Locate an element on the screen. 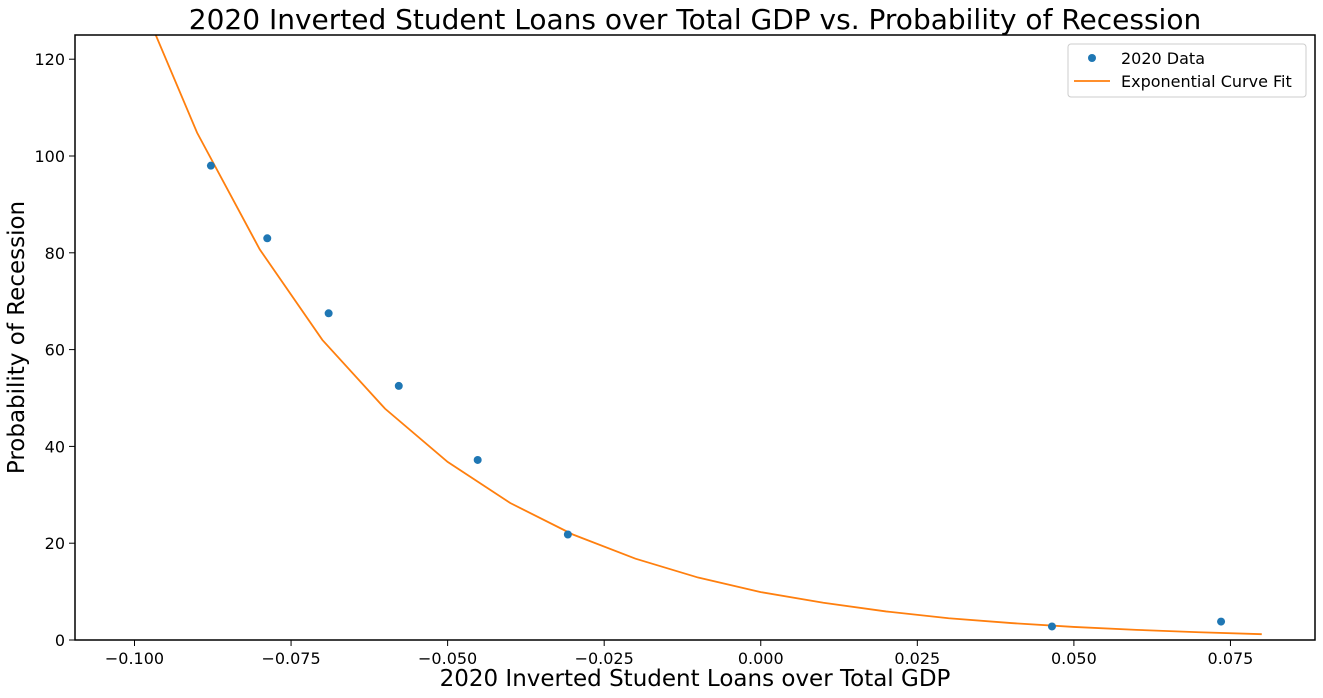  x-tick-label: 0.025 is located at coordinates (917, 658).